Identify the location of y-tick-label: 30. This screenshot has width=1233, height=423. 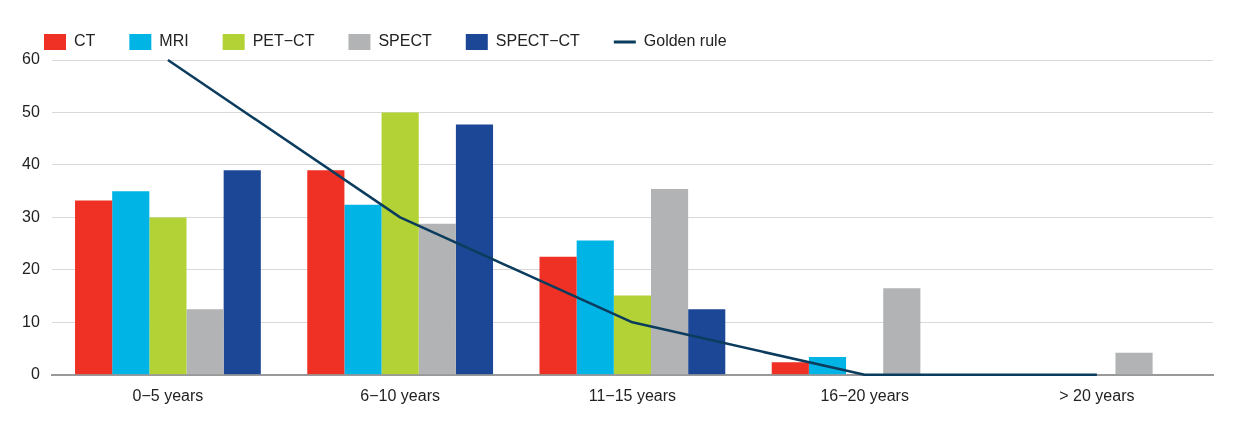
(31, 216).